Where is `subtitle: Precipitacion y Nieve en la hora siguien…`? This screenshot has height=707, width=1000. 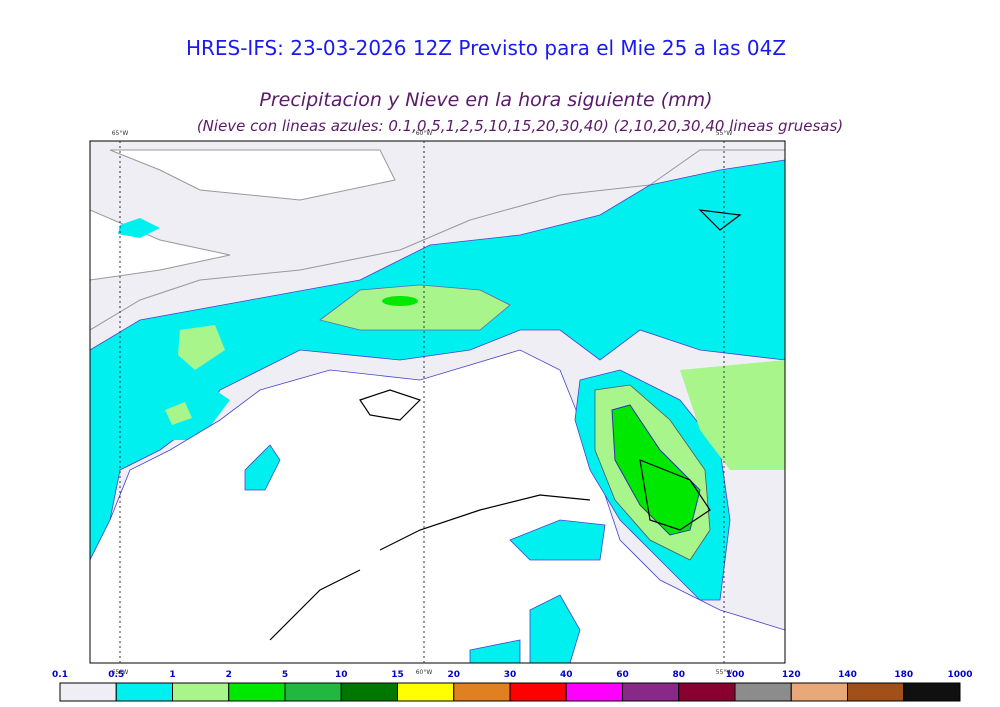
subtitle: Precipitacion y Nieve en la hora siguien… is located at coordinates (485, 100).